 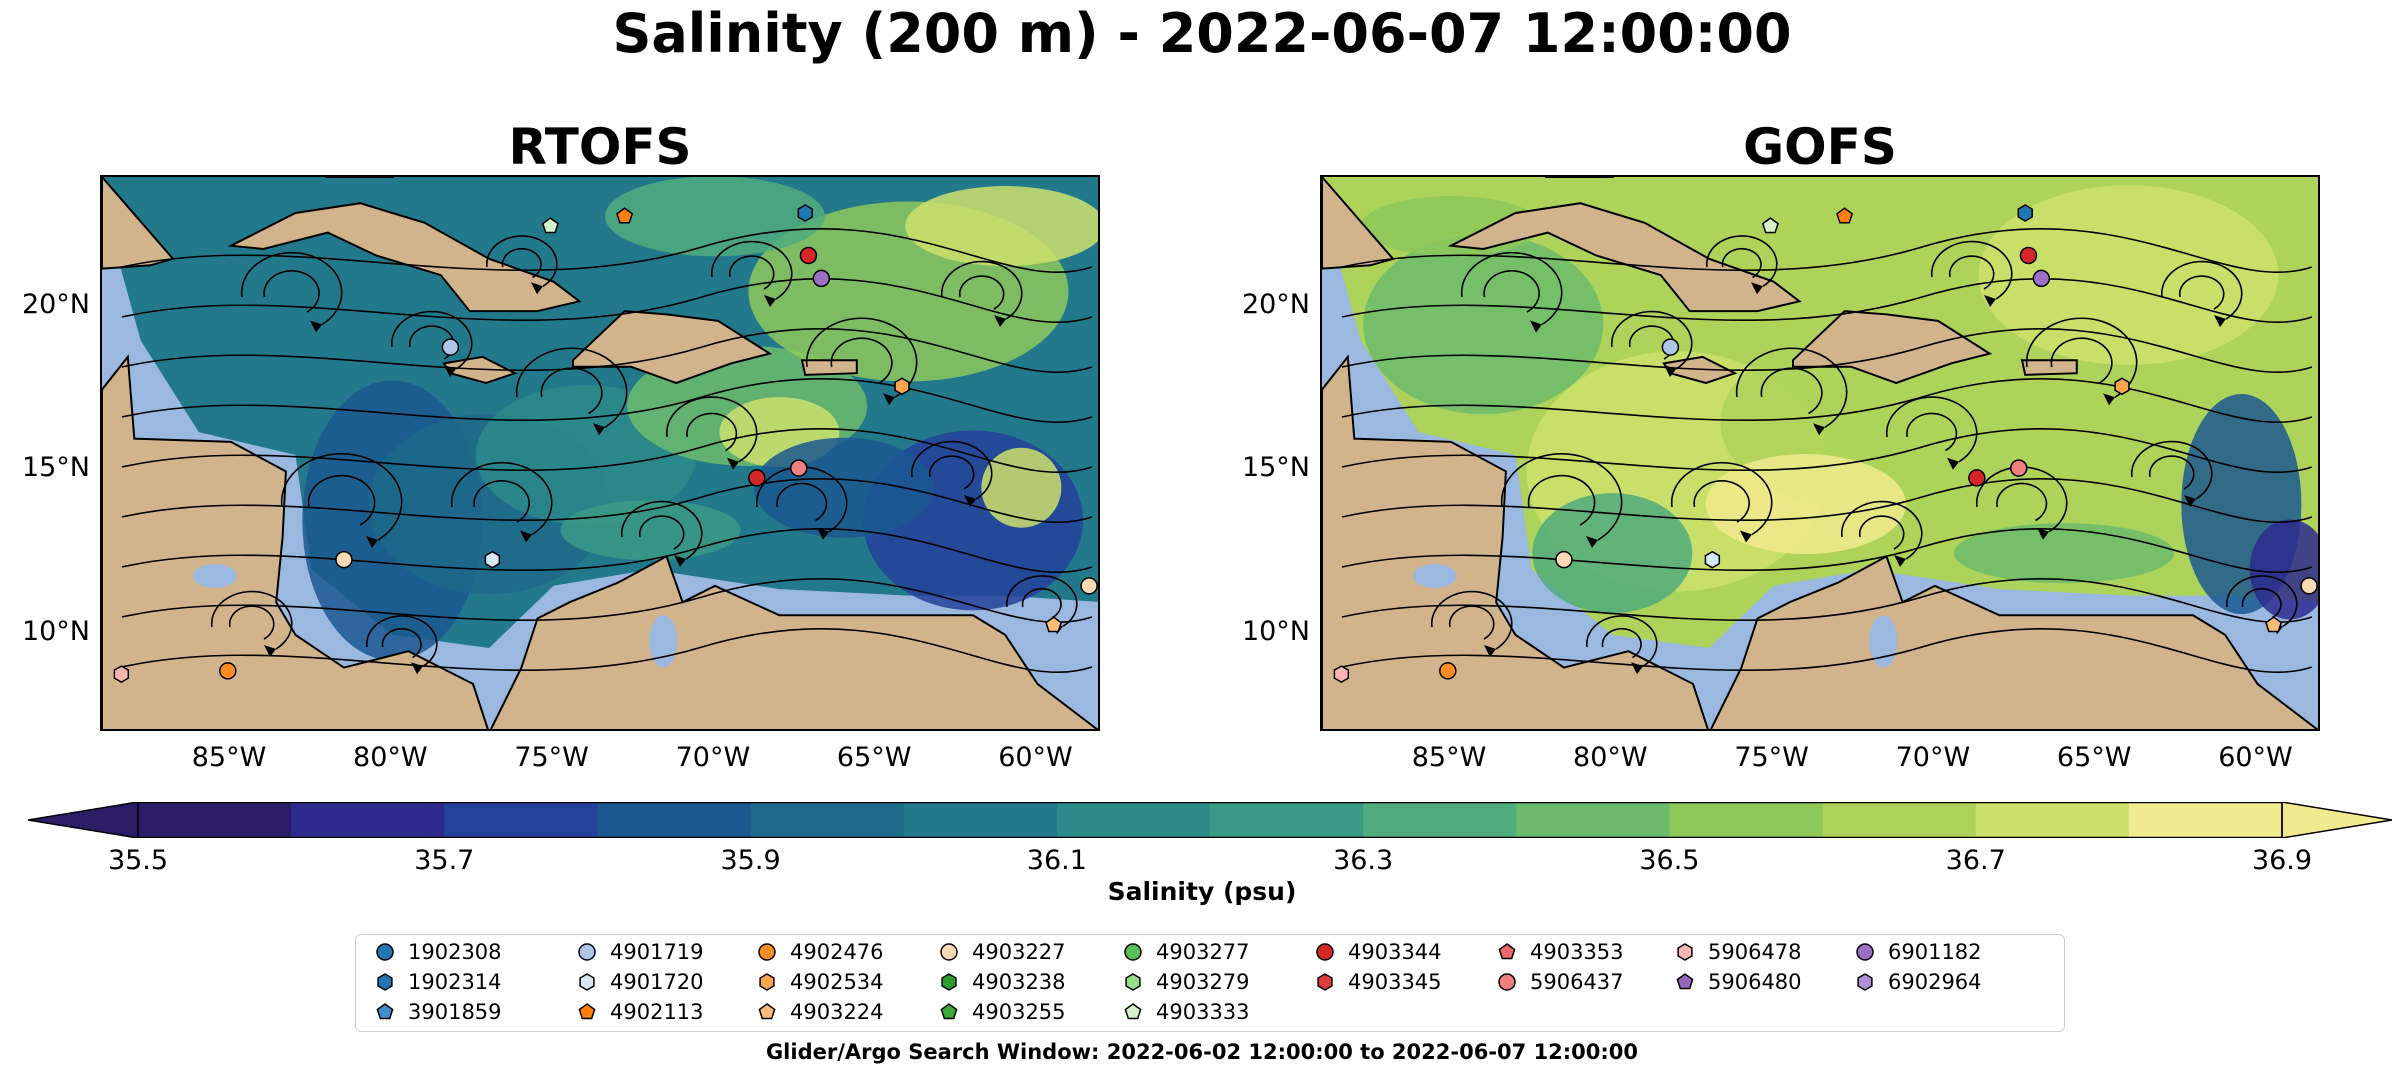 What do you see at coordinates (444, 860) in the screenshot?
I see `colorbar-tick-label: 35.7` at bounding box center [444, 860].